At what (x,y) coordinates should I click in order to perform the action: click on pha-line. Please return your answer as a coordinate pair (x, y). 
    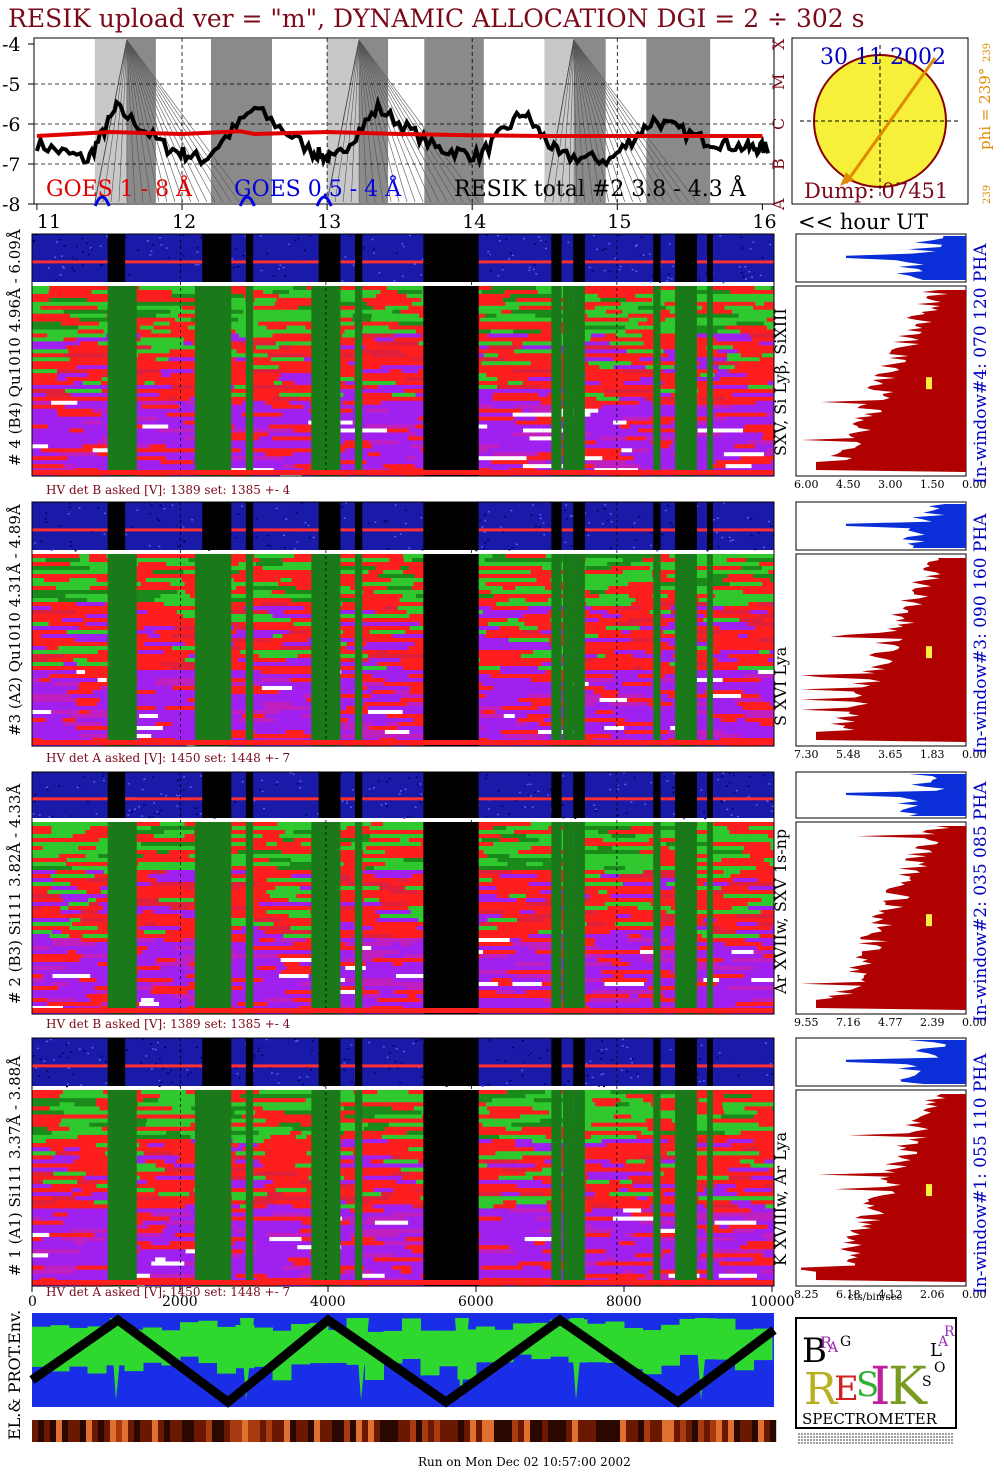
    Looking at the image, I should click on (403, 530).